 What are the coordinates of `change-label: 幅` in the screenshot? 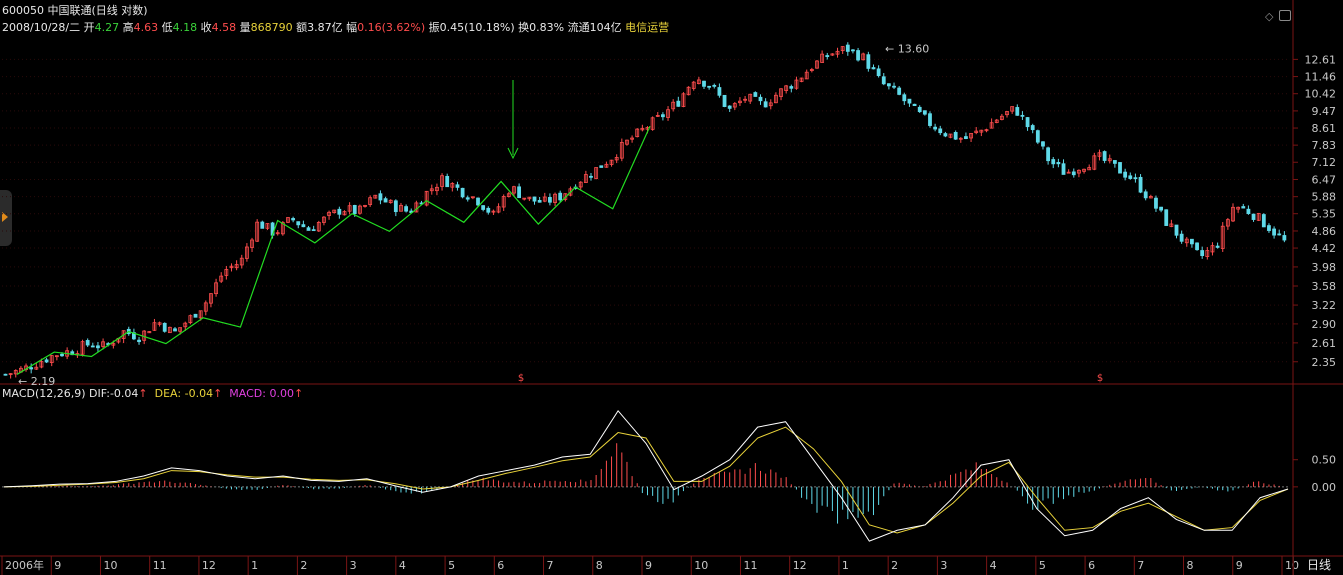 It's located at (352, 27).